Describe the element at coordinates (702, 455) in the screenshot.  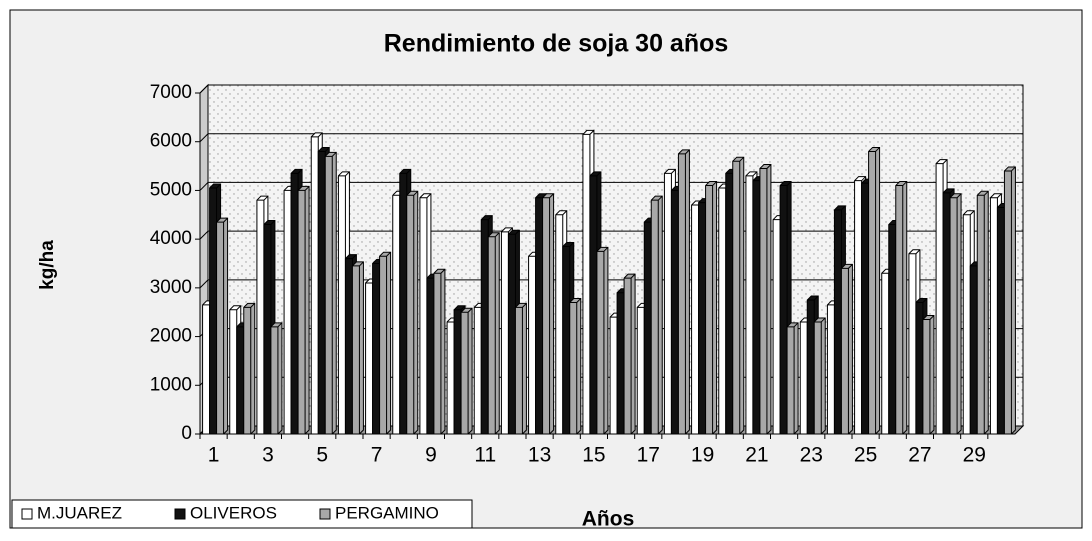
I see `x-tick-label: 19` at that location.